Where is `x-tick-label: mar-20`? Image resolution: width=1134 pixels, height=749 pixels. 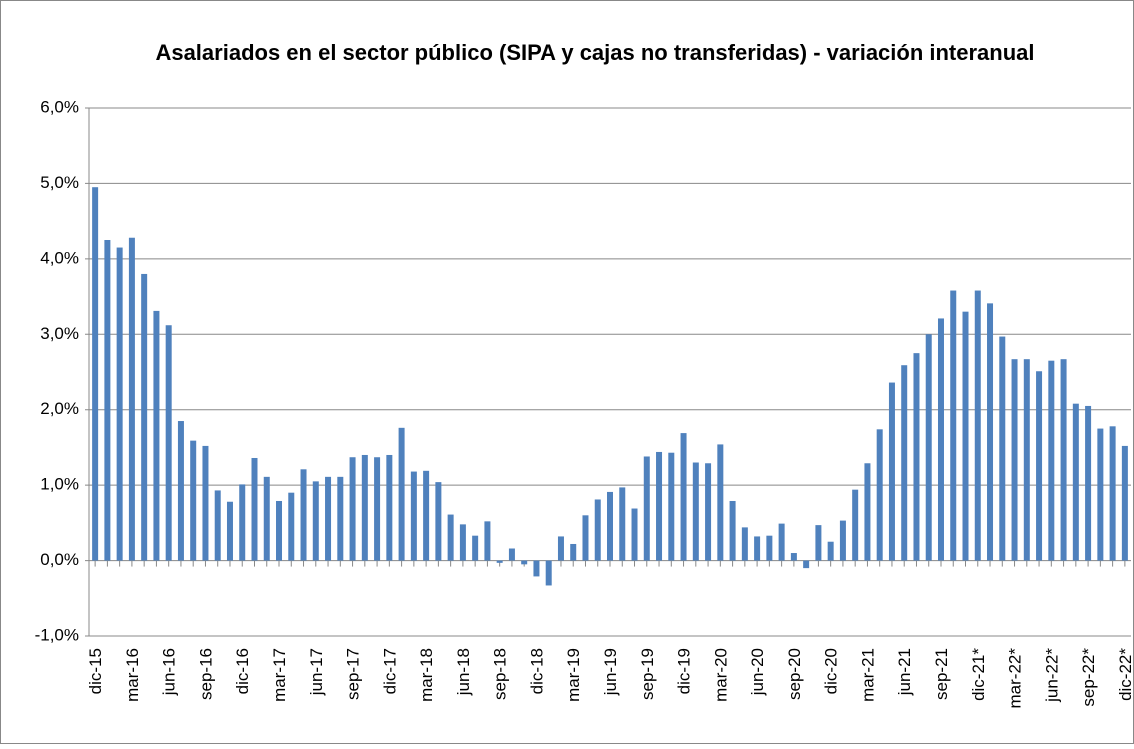 x-tick-label: mar-20 is located at coordinates (720, 675).